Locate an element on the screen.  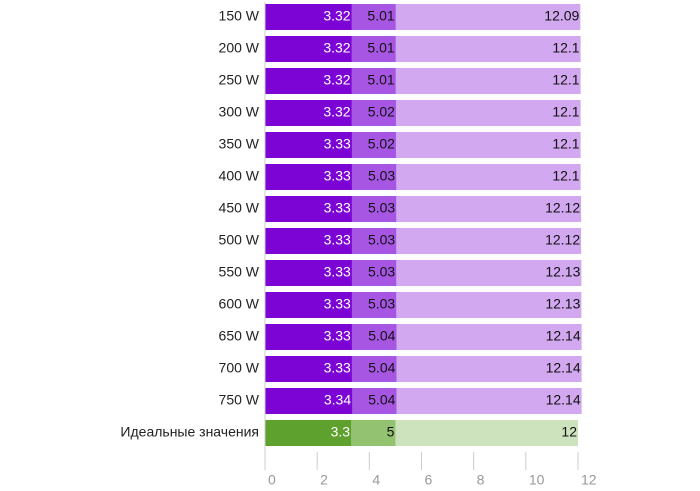
category-label: 150 W is located at coordinates (239, 16).